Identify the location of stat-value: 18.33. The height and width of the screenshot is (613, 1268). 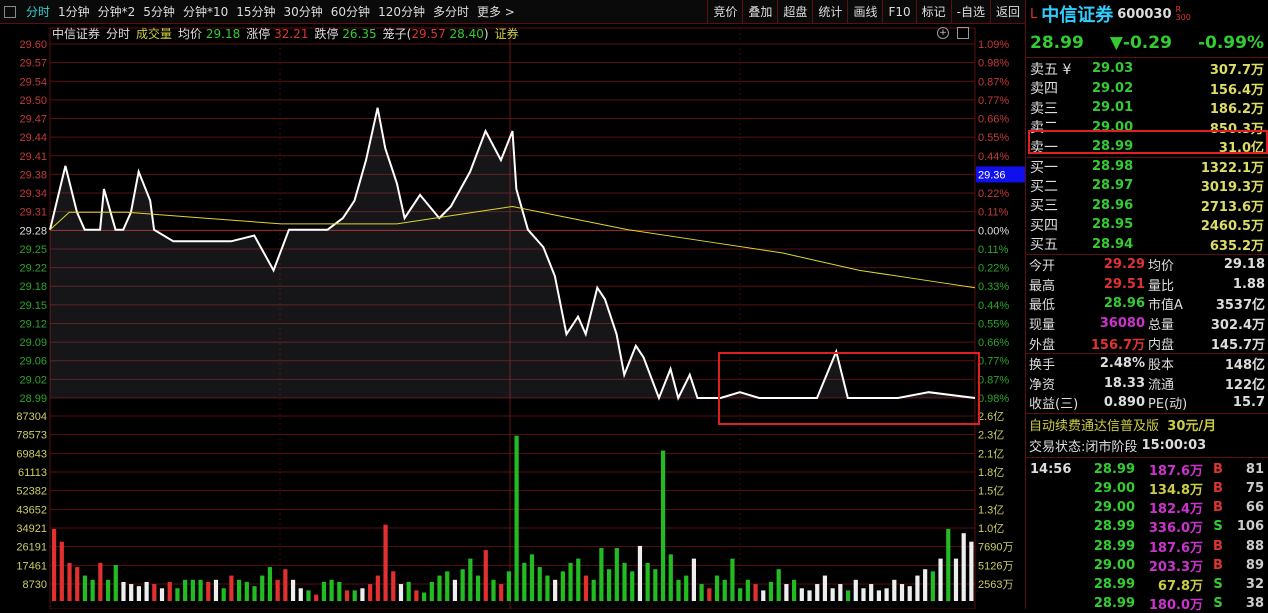
(1124, 383).